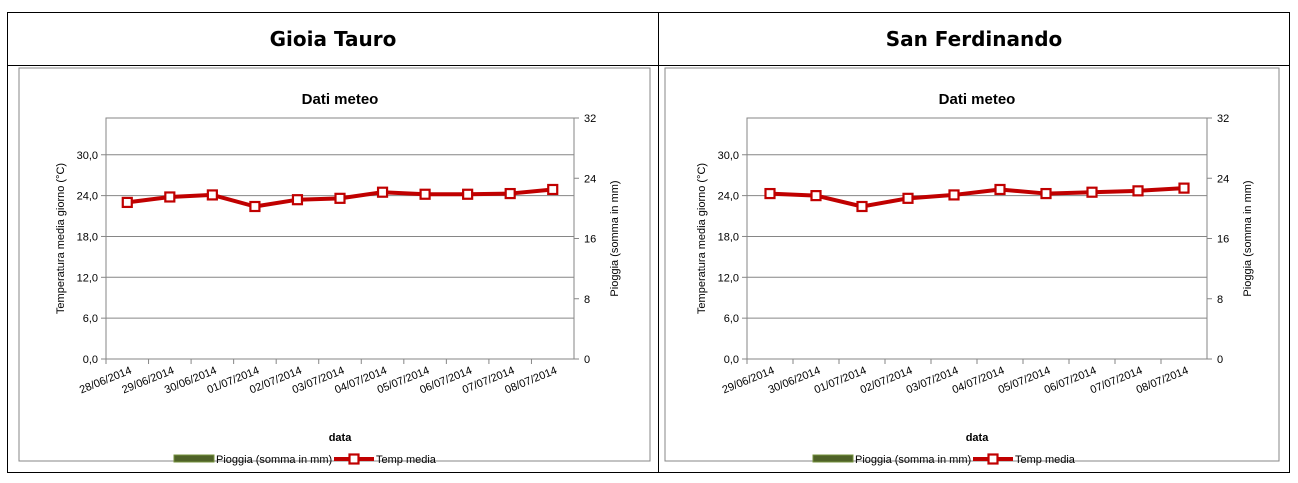 This screenshot has width=1298, height=483. I want to click on series-line-temp-media, so click(977, 197).